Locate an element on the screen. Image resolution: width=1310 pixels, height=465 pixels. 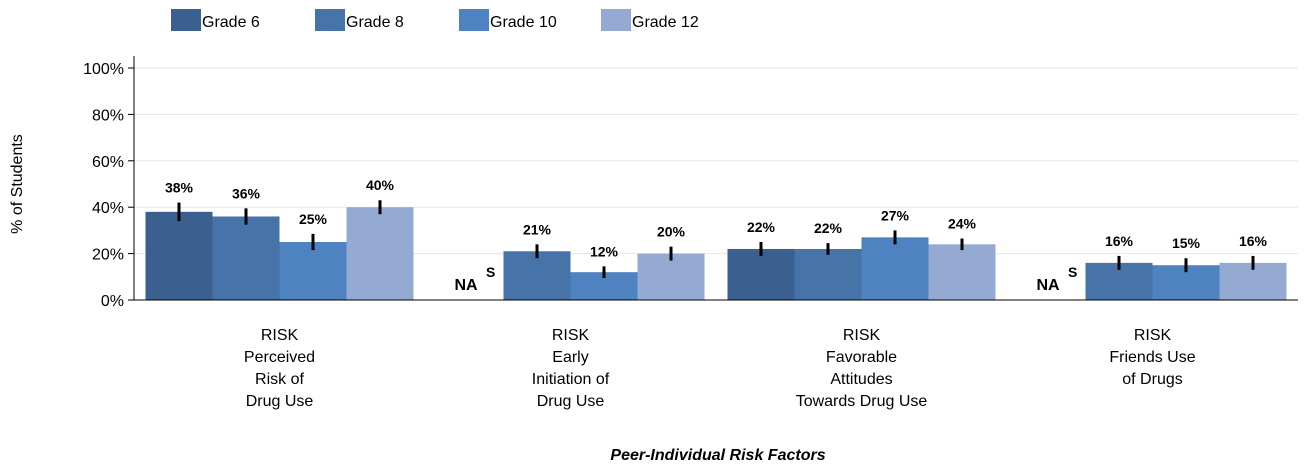
data-label-2-3: 24% is located at coordinates (962, 224).